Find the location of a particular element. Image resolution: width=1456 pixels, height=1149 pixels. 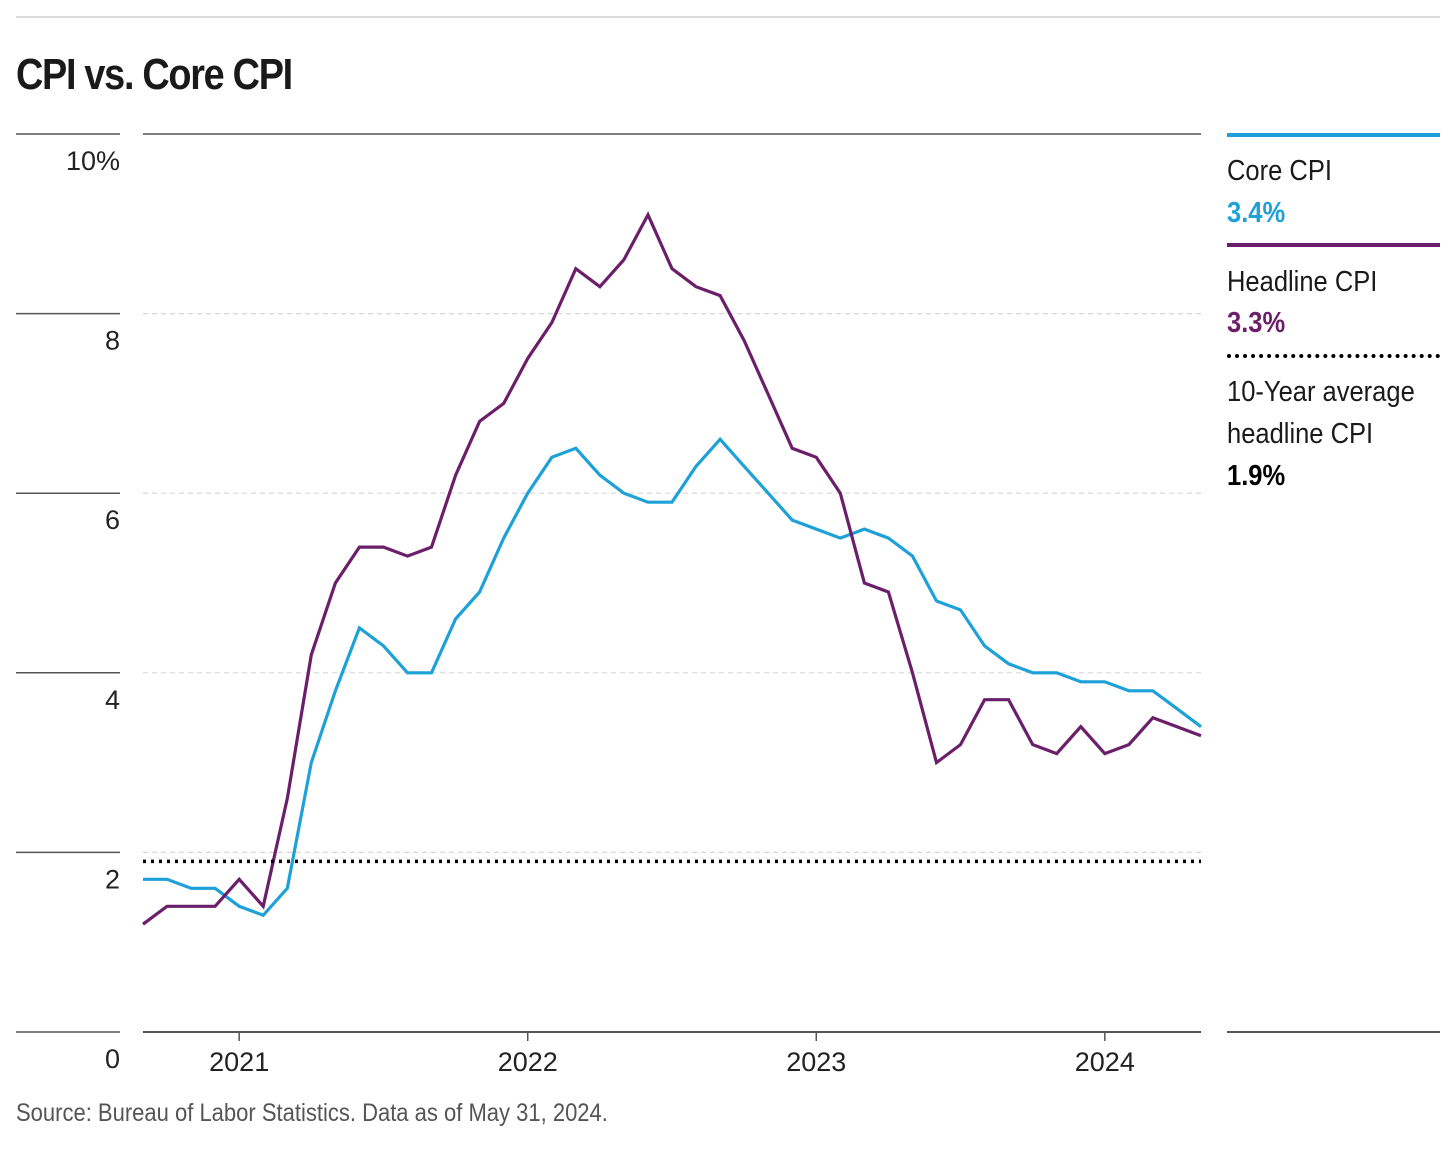

legend-headline-cpi: Headline CPI 3.3% is located at coordinates (1333, 298).